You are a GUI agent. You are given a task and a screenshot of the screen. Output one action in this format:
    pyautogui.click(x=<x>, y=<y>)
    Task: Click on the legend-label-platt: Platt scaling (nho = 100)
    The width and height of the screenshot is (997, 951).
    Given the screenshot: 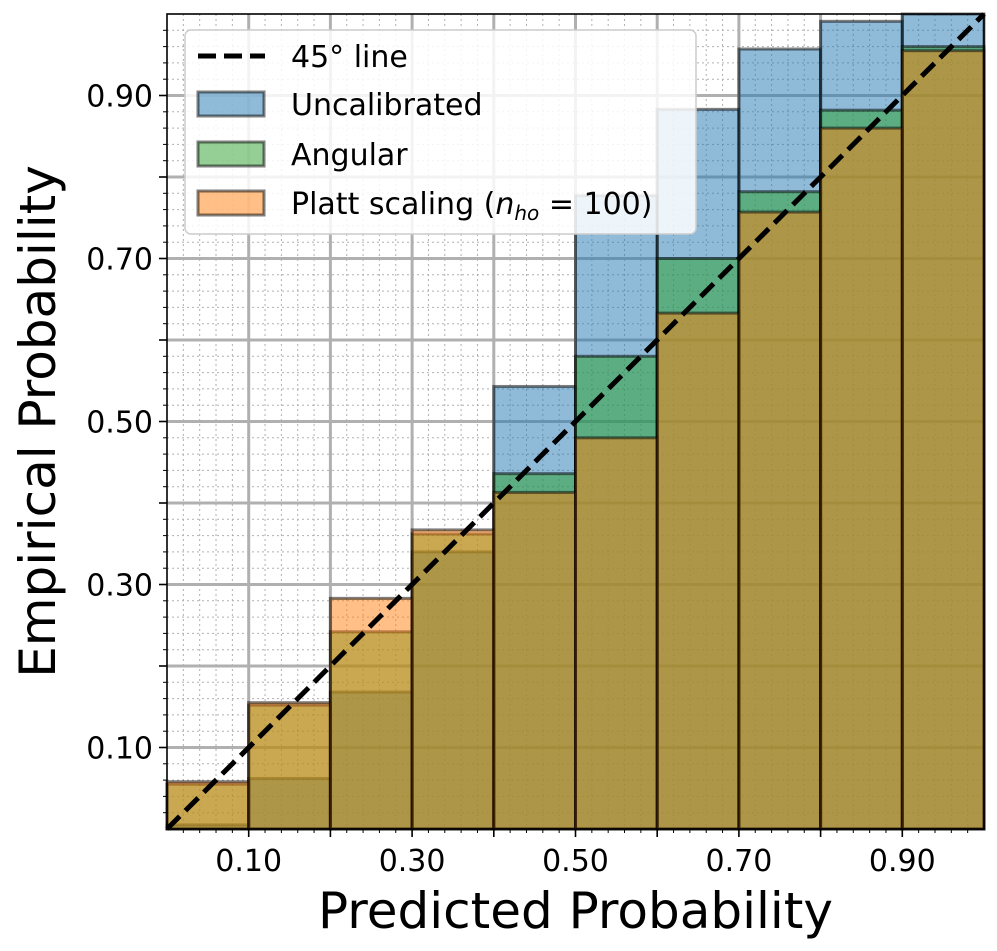 What is the action you would take?
    pyautogui.click(x=471, y=206)
    